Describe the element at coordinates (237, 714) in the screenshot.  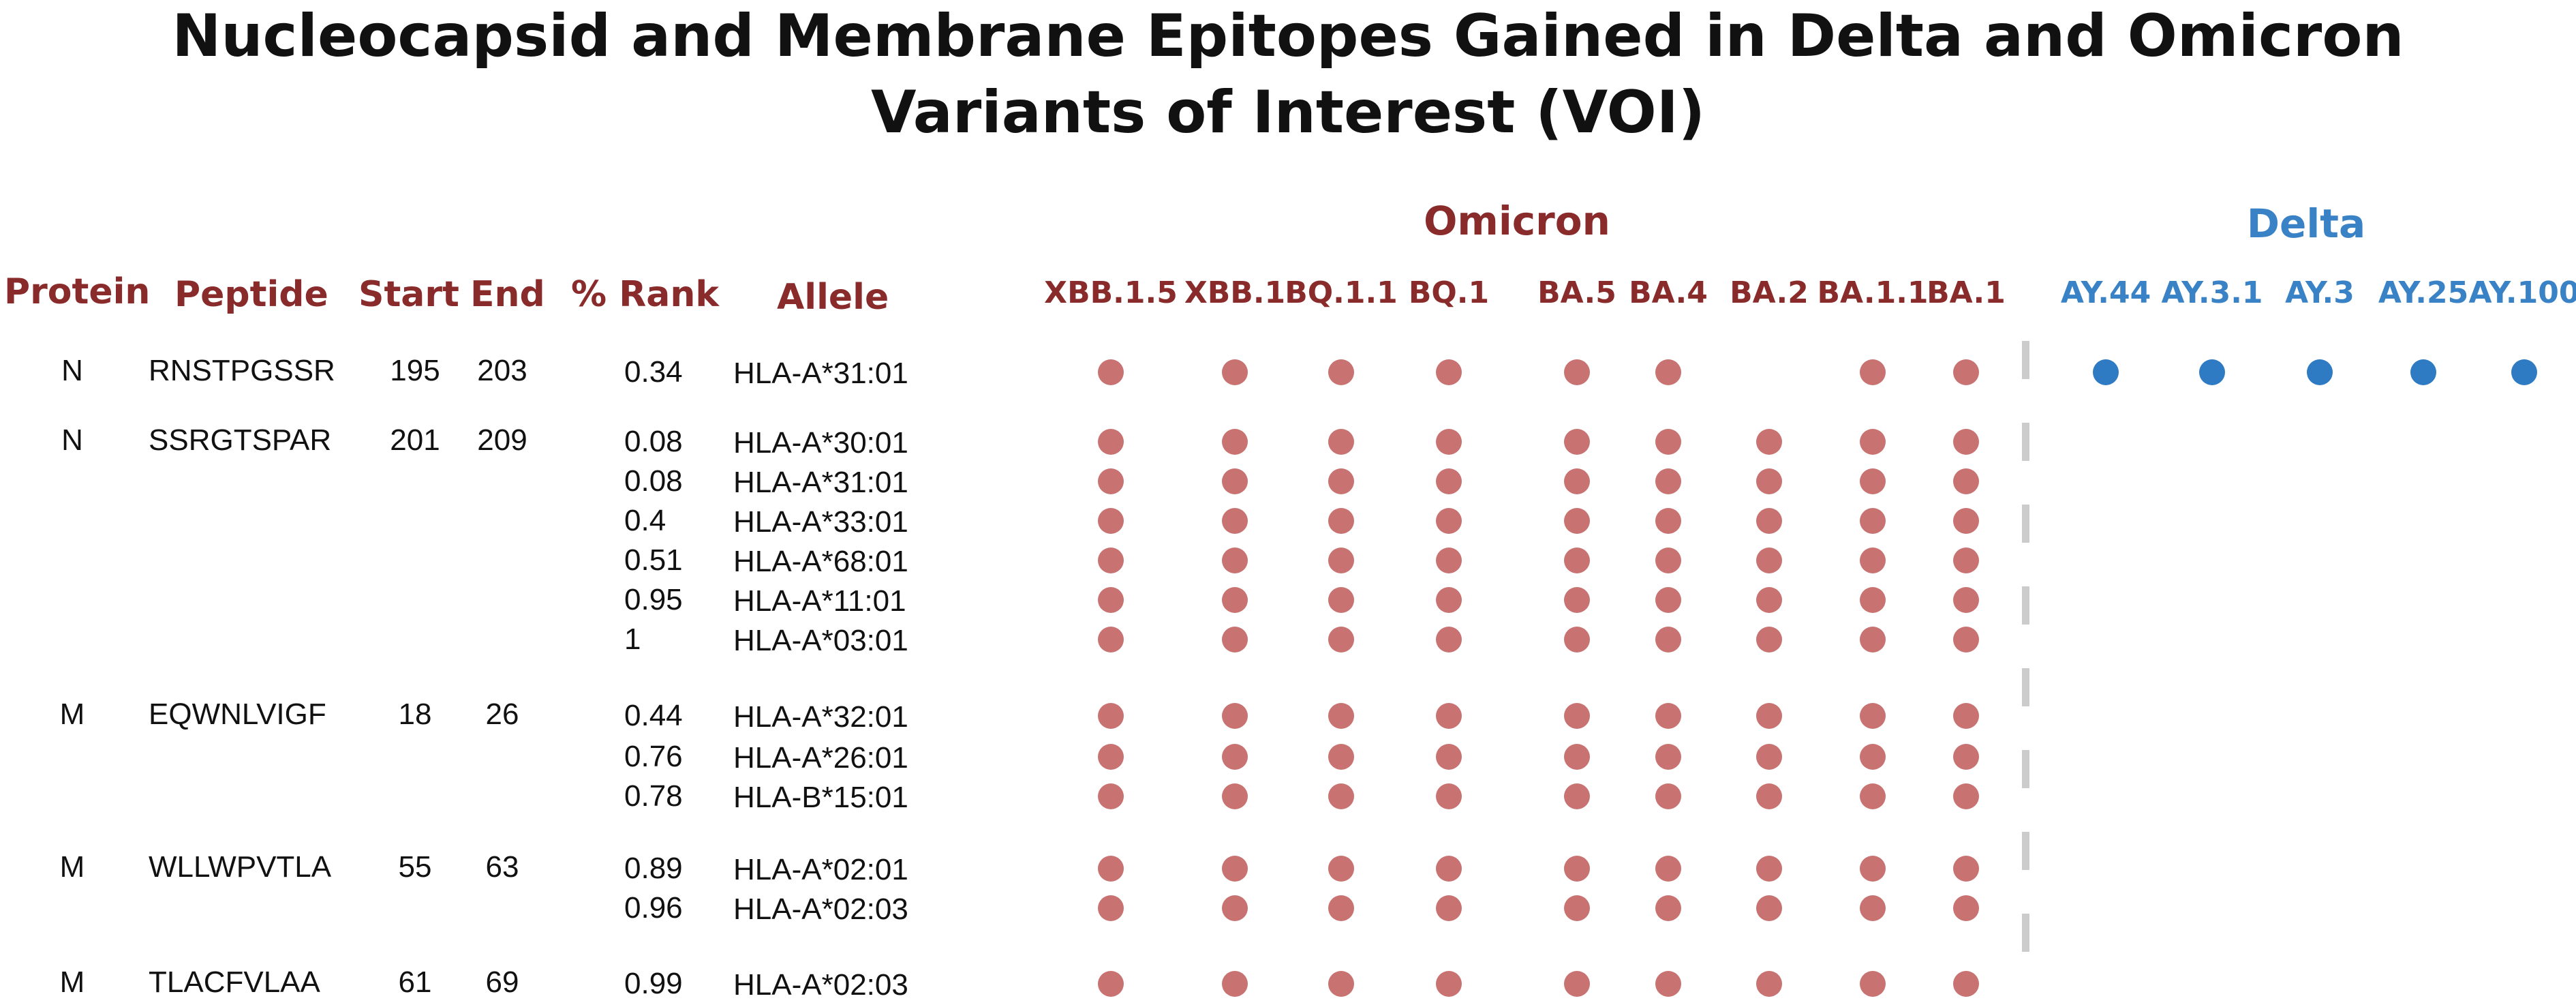
I see `peptide-cell: EQWNLVIGF` at that location.